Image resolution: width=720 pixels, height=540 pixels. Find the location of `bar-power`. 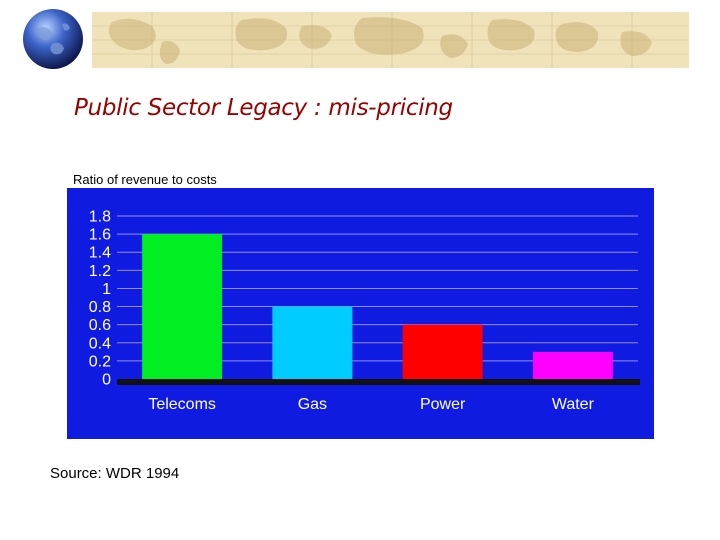

bar-power is located at coordinates (442, 351).